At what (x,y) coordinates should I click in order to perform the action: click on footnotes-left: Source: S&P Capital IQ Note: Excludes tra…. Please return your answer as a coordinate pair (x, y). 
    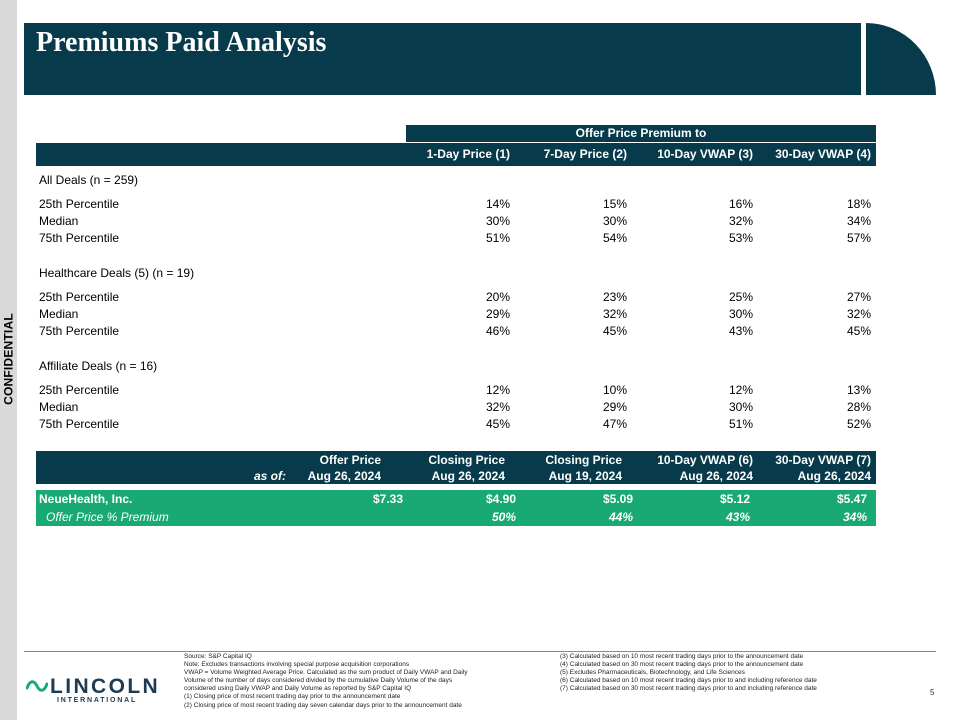
    Looking at the image, I should click on (364, 681).